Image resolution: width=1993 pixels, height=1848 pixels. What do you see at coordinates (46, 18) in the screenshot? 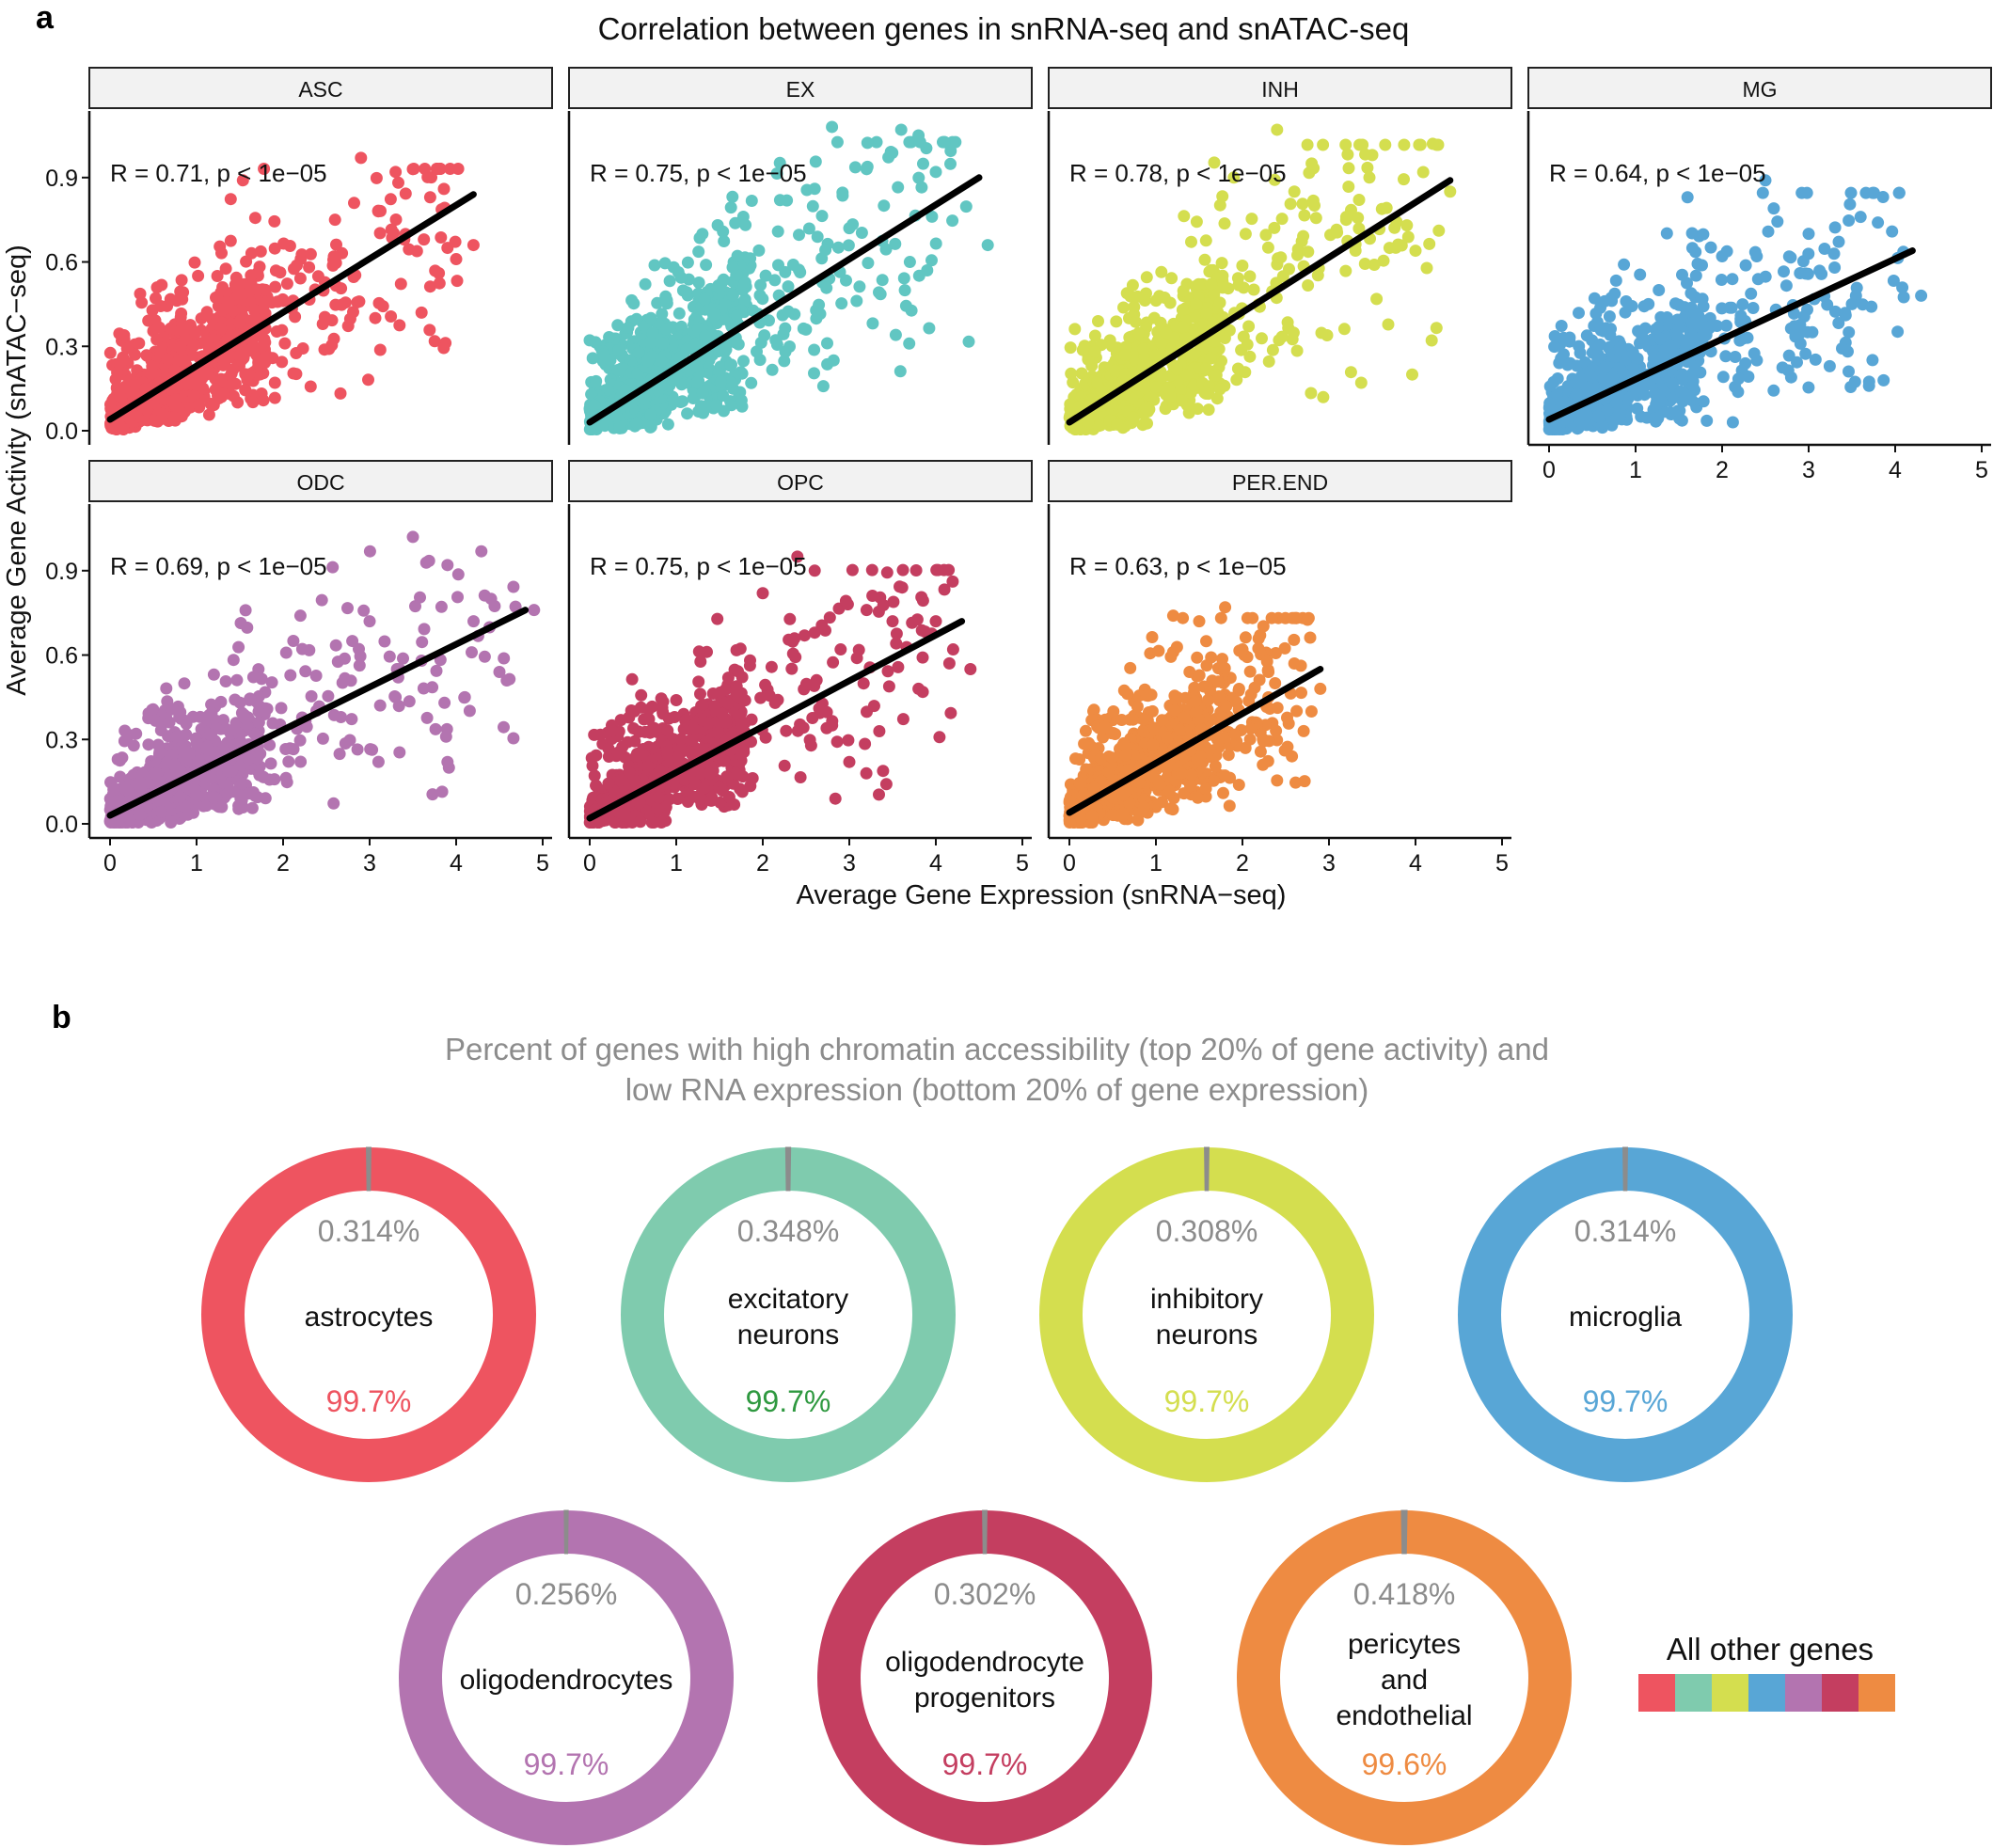
I see `panel-a-label: a` at bounding box center [46, 18].